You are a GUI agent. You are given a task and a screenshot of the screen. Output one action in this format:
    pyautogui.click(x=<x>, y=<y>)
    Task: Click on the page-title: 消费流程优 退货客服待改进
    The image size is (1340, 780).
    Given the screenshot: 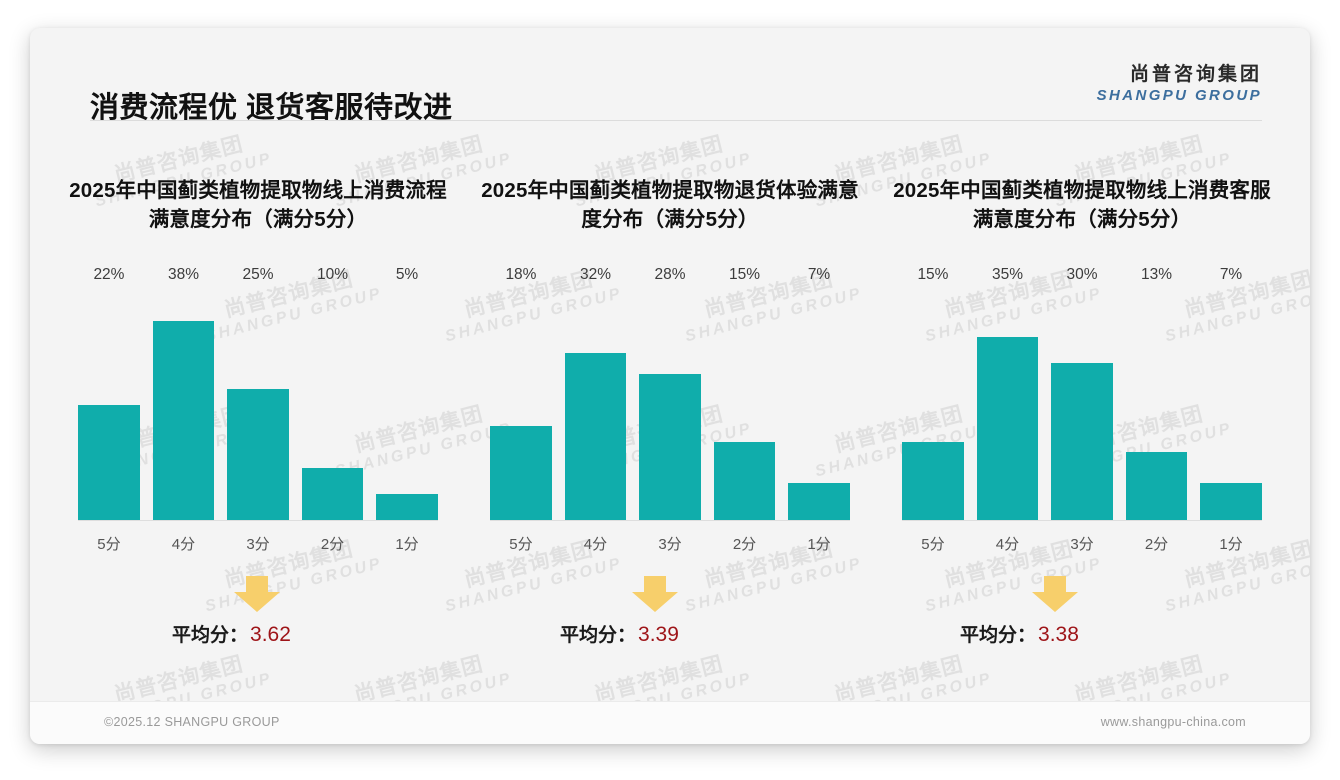 What is the action you would take?
    pyautogui.click(x=271, y=108)
    